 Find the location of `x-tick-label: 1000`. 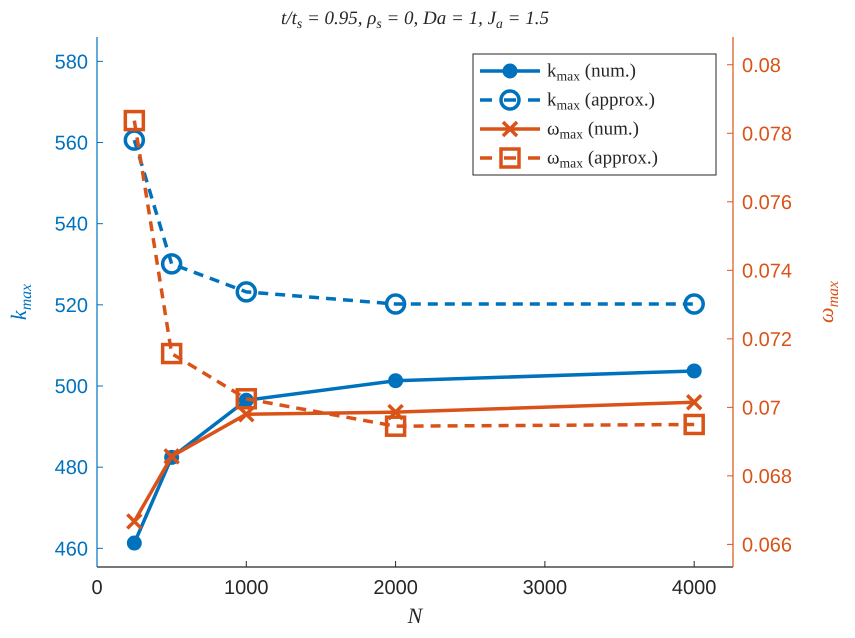

x-tick-label: 1000 is located at coordinates (246, 588).